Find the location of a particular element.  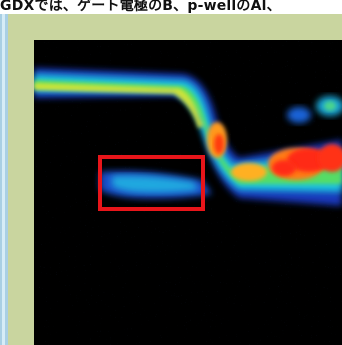

highlight-rectangle is located at coordinates (151, 183).